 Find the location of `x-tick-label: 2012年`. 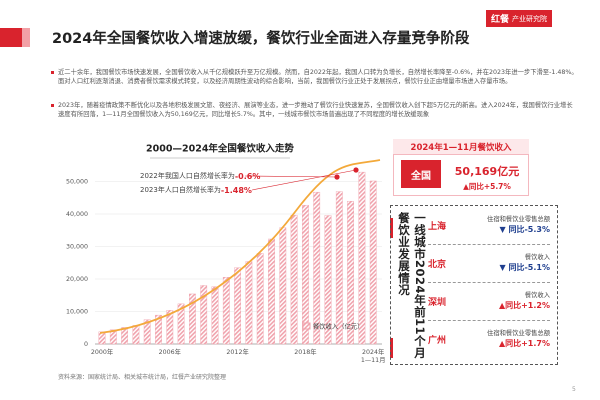

x-tick-label: 2012年 is located at coordinates (237, 351).